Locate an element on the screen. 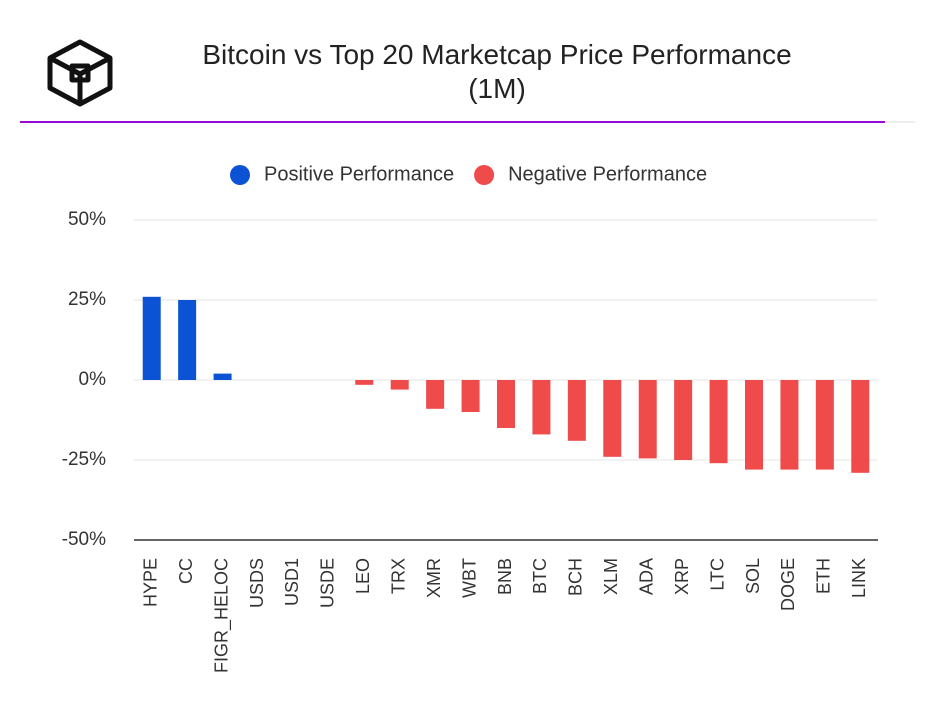 This screenshot has width=934, height=702. x-tick-label: BTC is located at coordinates (540, 576).